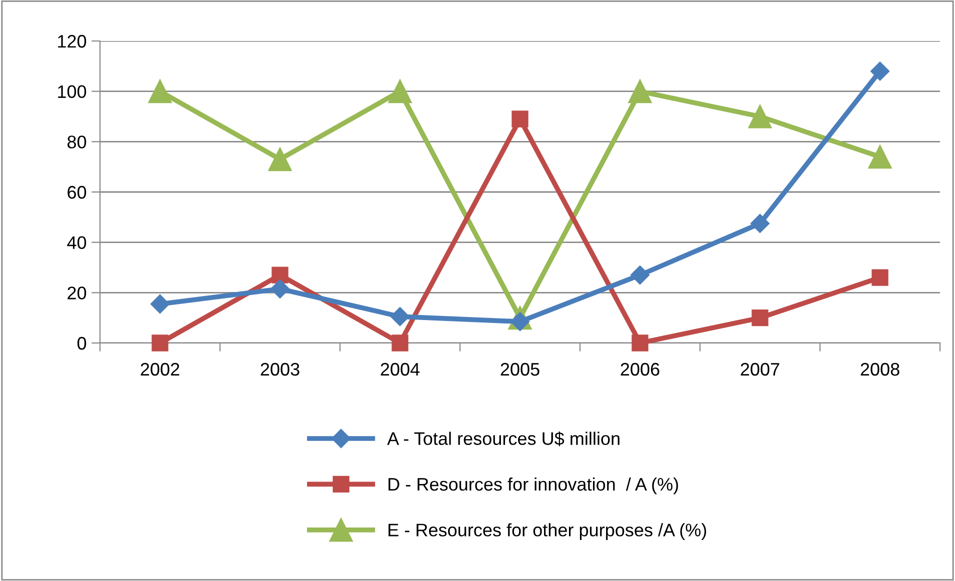 The width and height of the screenshot is (955, 581). Describe the element at coordinates (160, 369) in the screenshot. I see `x-tick-label: 2002` at that location.